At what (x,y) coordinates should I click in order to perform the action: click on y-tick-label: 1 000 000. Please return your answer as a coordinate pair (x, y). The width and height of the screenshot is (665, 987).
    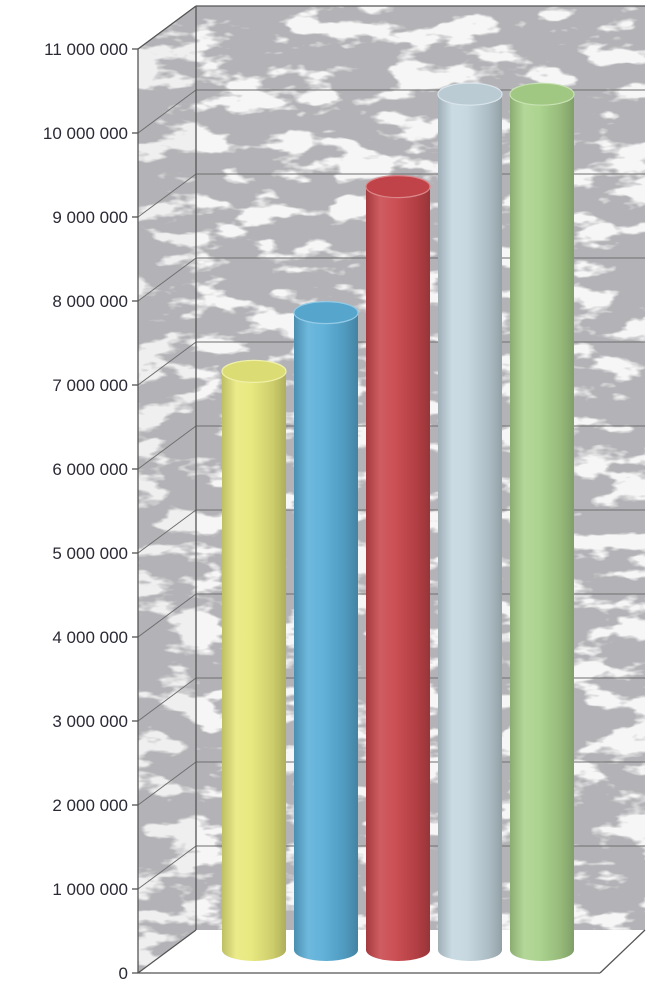
    Looking at the image, I should click on (90, 889).